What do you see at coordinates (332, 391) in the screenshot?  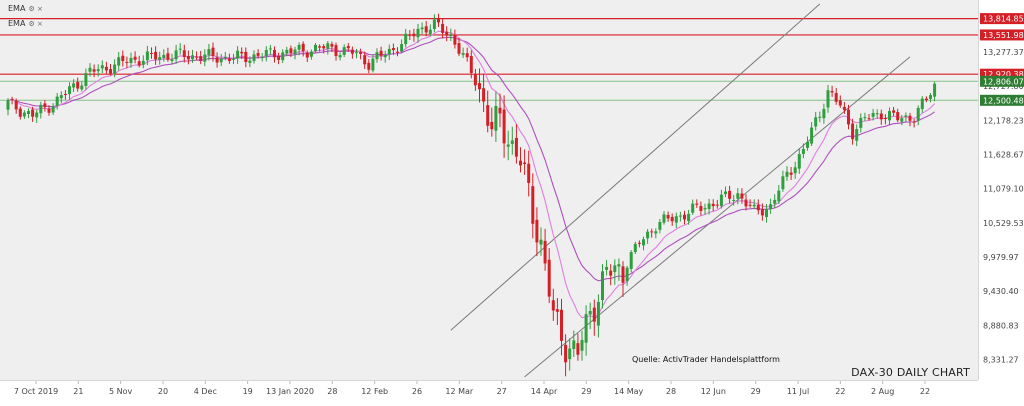 I see `x-tick-label: 28` at bounding box center [332, 391].